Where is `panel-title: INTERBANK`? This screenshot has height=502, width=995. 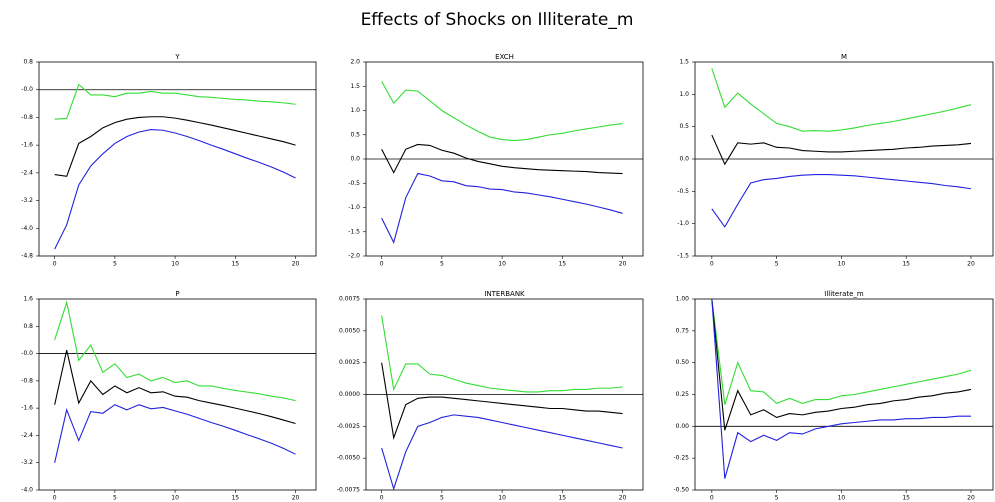
panel-title: INTERBANK is located at coordinates (504, 294).